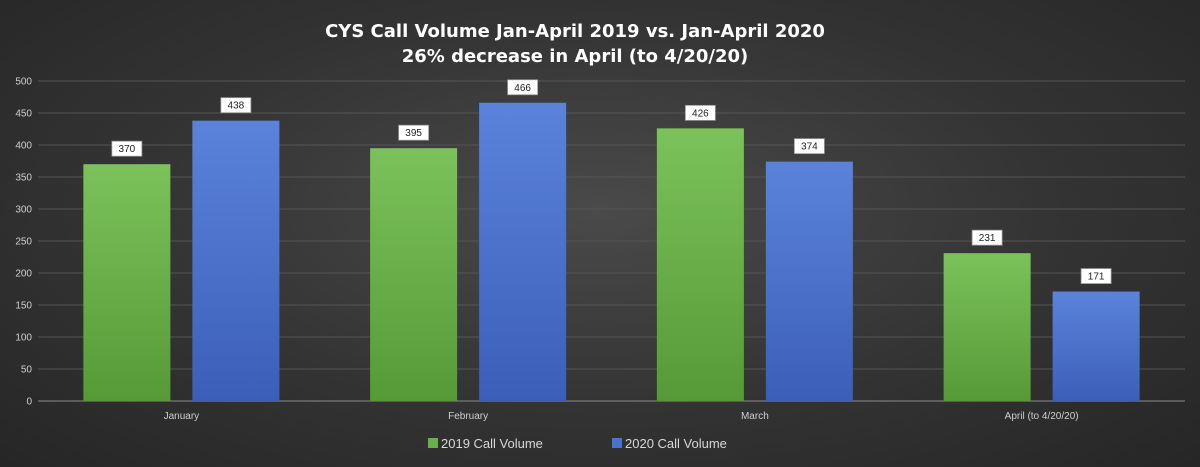 The width and height of the screenshot is (1200, 467). I want to click on y-axis: 0 50 100 150 200 250 300 350 400 450 500, so click(23, 242).